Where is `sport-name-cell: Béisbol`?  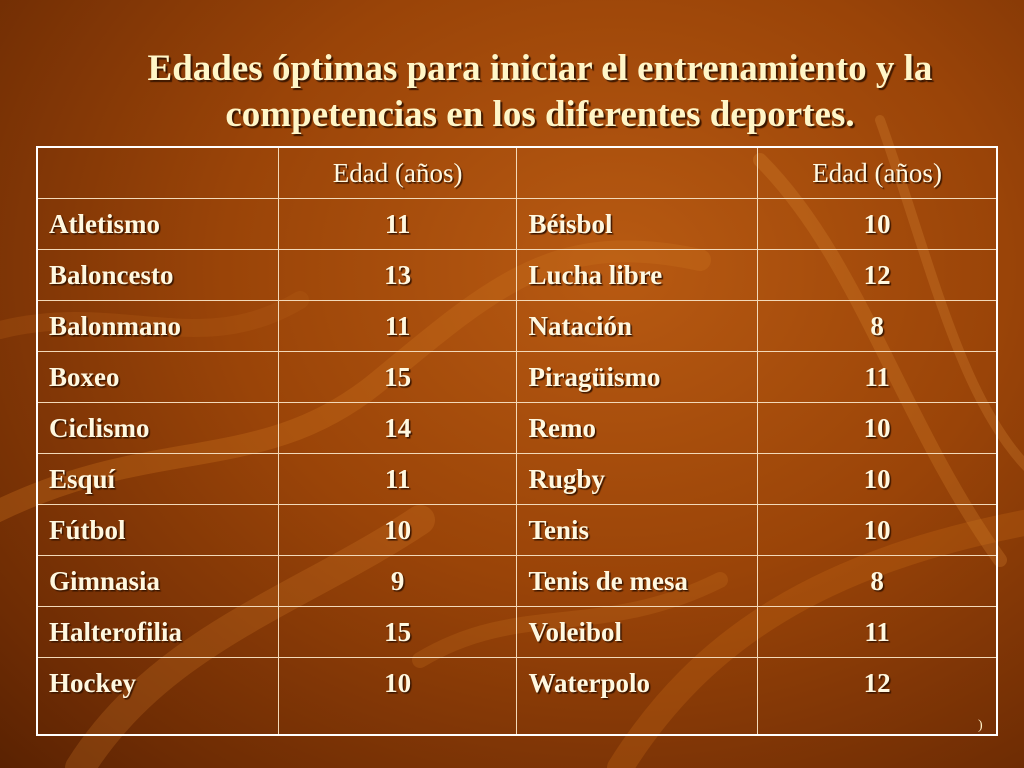
sport-name-cell: Béisbol is located at coordinates (637, 224).